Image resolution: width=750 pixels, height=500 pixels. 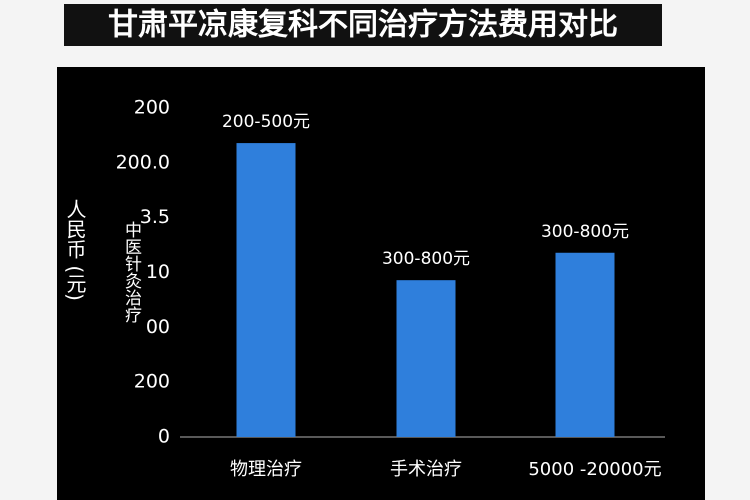 What do you see at coordinates (266, 469) in the screenshot?
I see `x-tick-label: 物理治疗` at bounding box center [266, 469].